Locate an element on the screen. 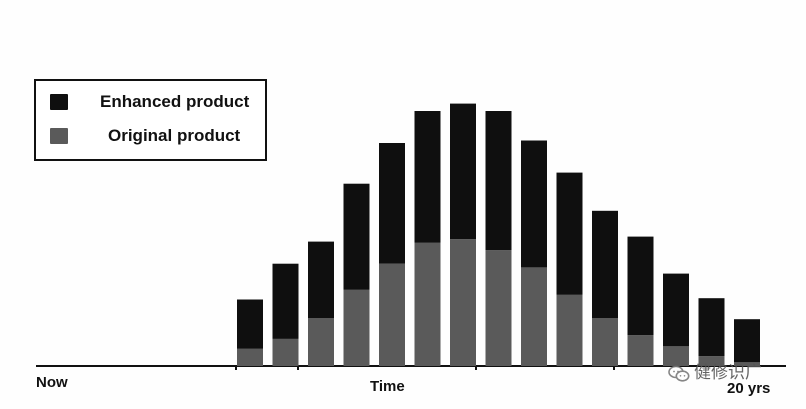 The height and width of the screenshot is (409, 806). watermark: 健修识广 is located at coordinates (731, 377).